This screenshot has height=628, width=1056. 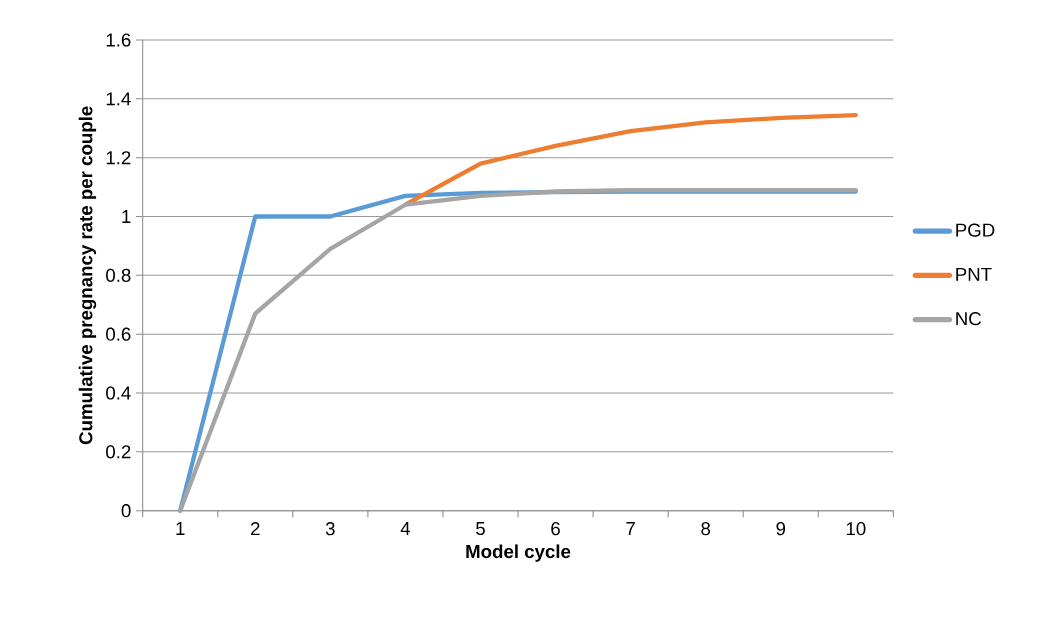 I want to click on y-tick-label: 0.4, so click(x=118, y=393).